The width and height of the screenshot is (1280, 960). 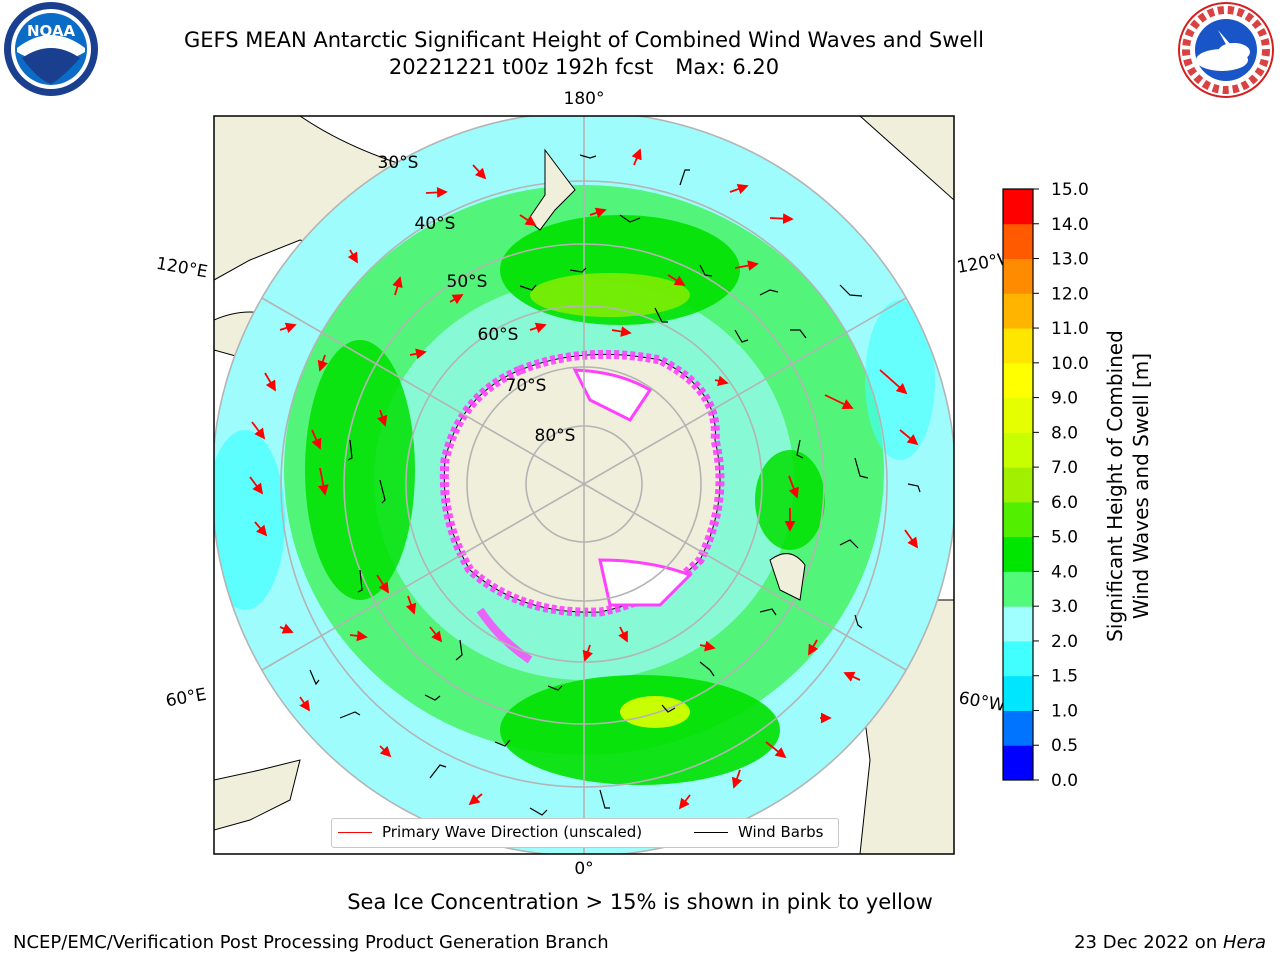 What do you see at coordinates (186, 698) in the screenshot?
I see `lon-label-60e: 60°E` at bounding box center [186, 698].